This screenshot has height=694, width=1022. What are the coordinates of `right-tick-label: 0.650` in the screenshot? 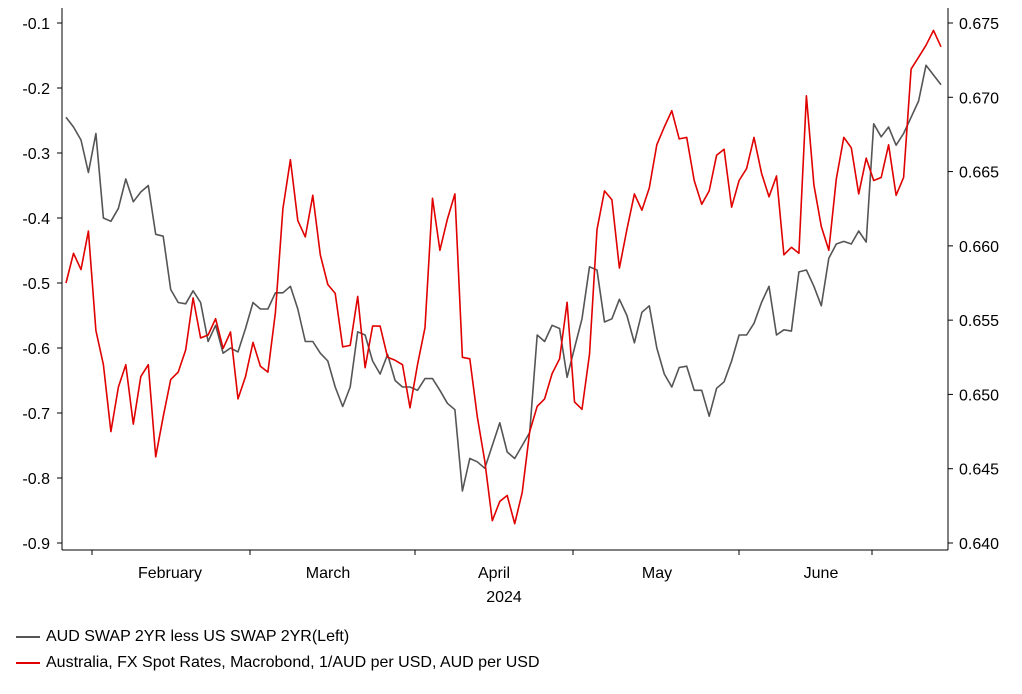 It's located at (979, 395).